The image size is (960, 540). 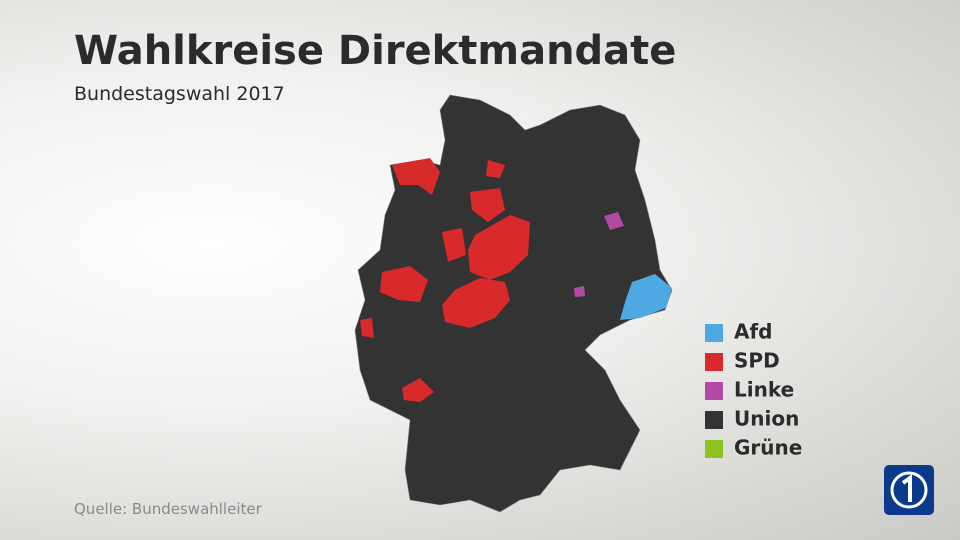 What do you see at coordinates (179, 94) in the screenshot?
I see `subtitle: Bundestagswahl 2017` at bounding box center [179, 94].